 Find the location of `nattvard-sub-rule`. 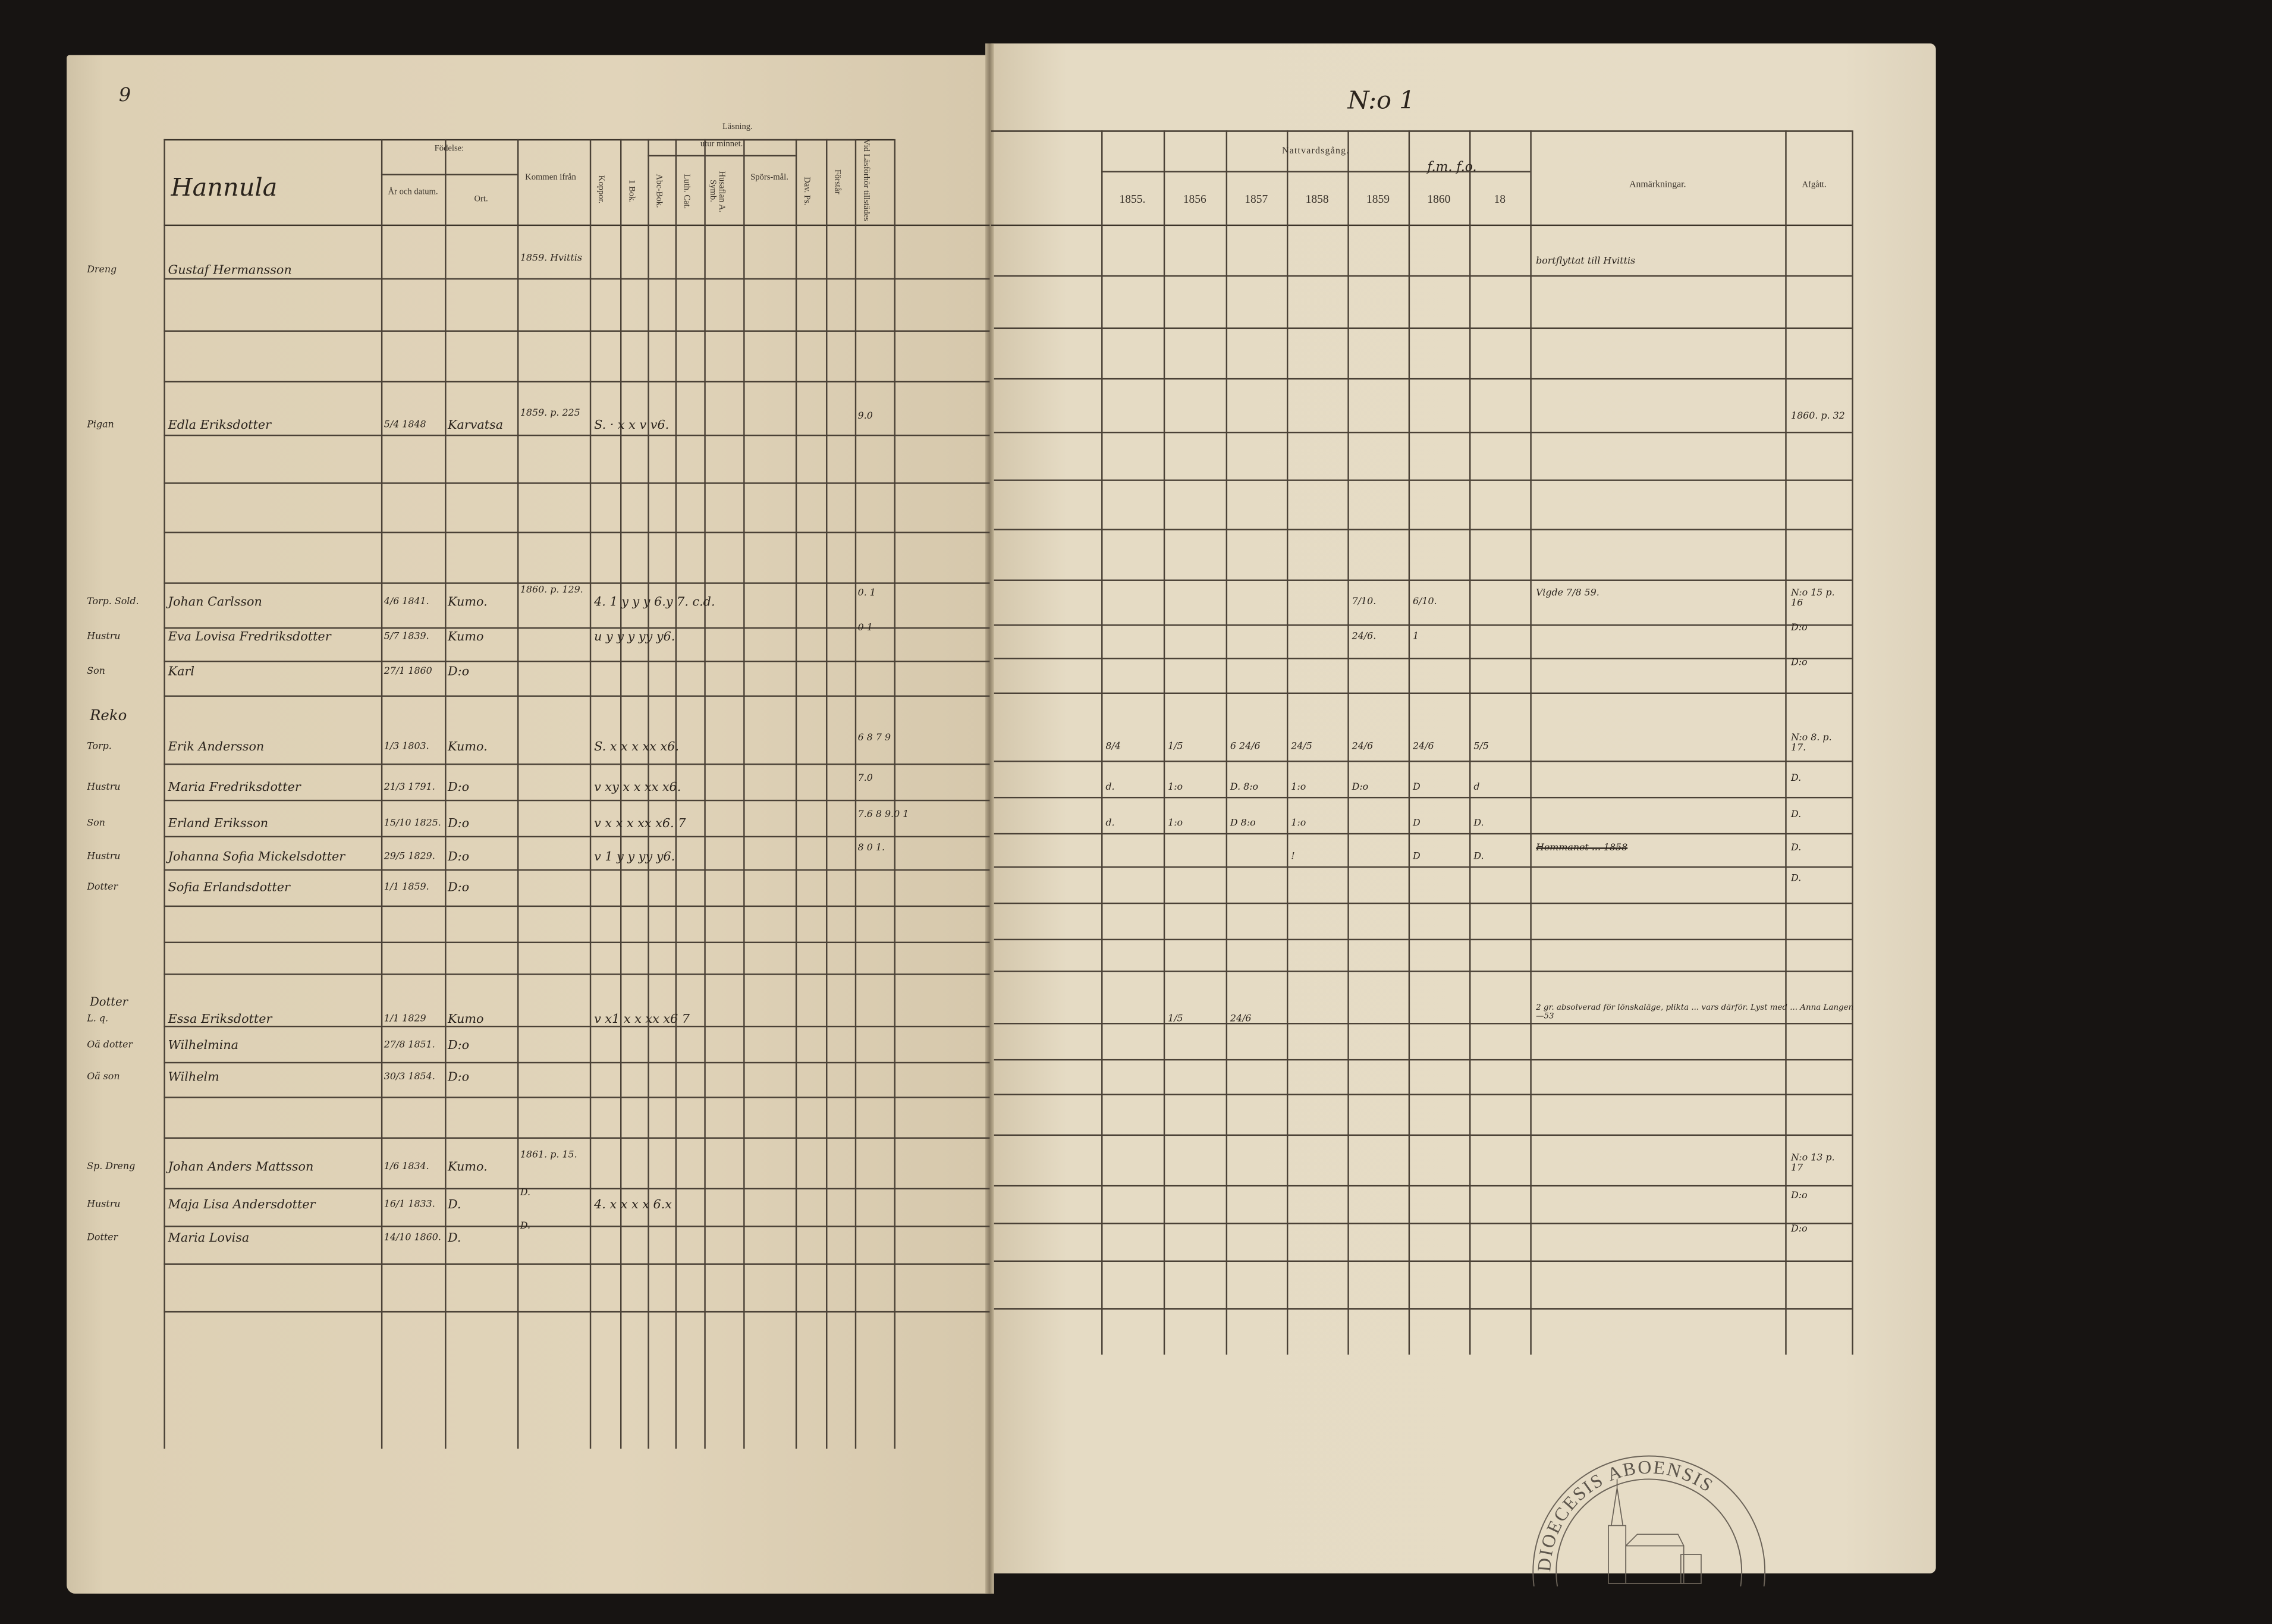

nattvard-sub-rule is located at coordinates (1316, 171).